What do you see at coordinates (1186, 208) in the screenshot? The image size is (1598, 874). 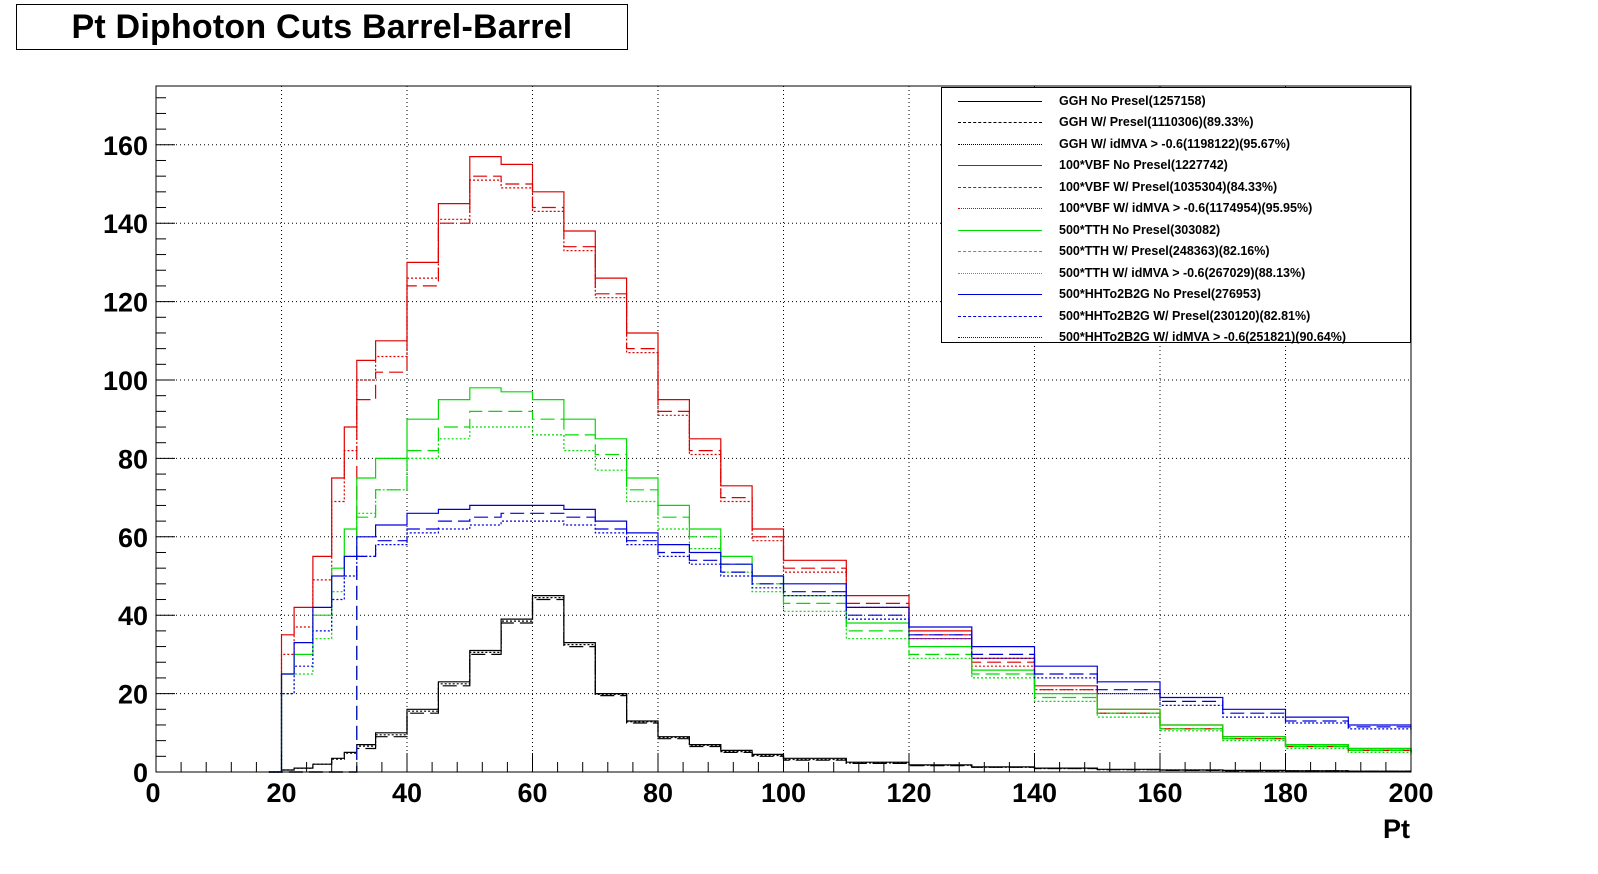 I see `legend-label: 100*VBF W/ idMVA > -0.6(1174954)(95.95%)` at bounding box center [1186, 208].